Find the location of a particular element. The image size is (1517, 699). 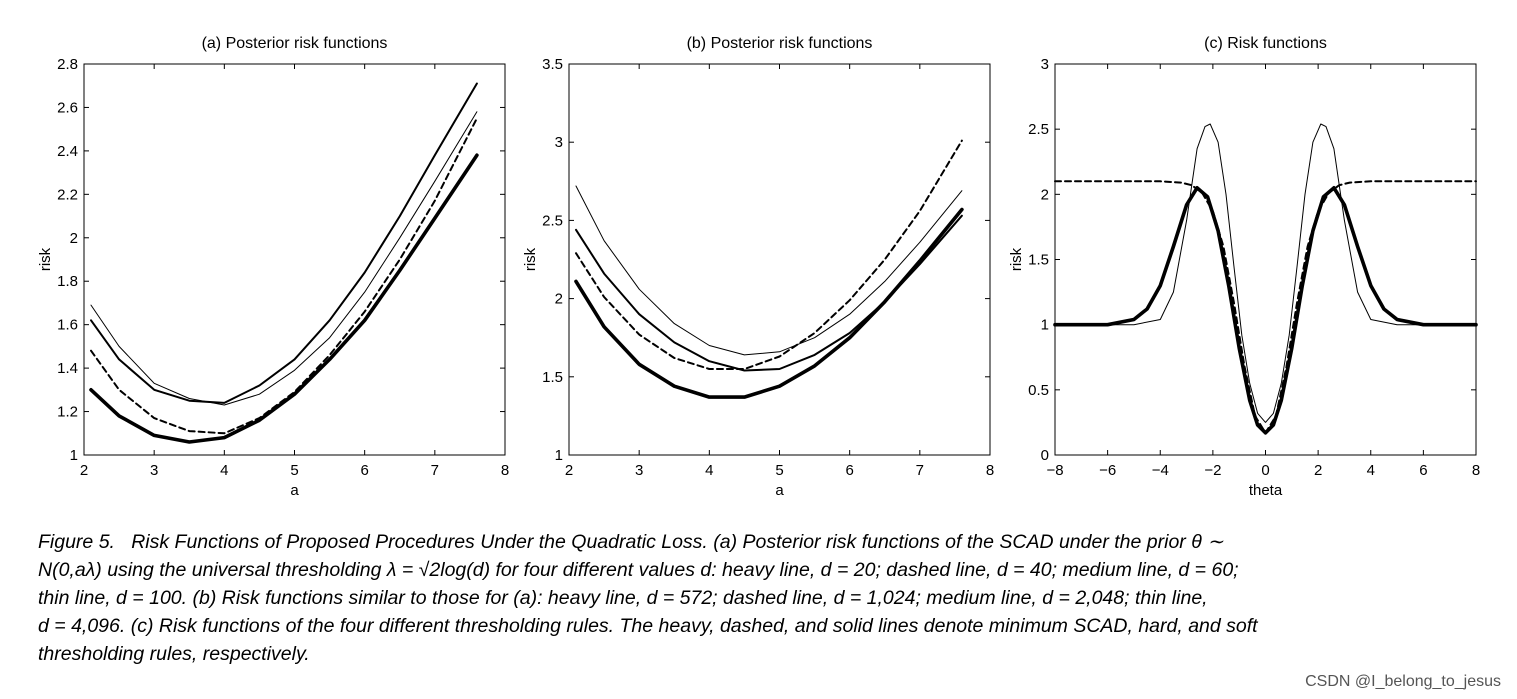

x-tick-label: −6 is located at coordinates (1107, 470).